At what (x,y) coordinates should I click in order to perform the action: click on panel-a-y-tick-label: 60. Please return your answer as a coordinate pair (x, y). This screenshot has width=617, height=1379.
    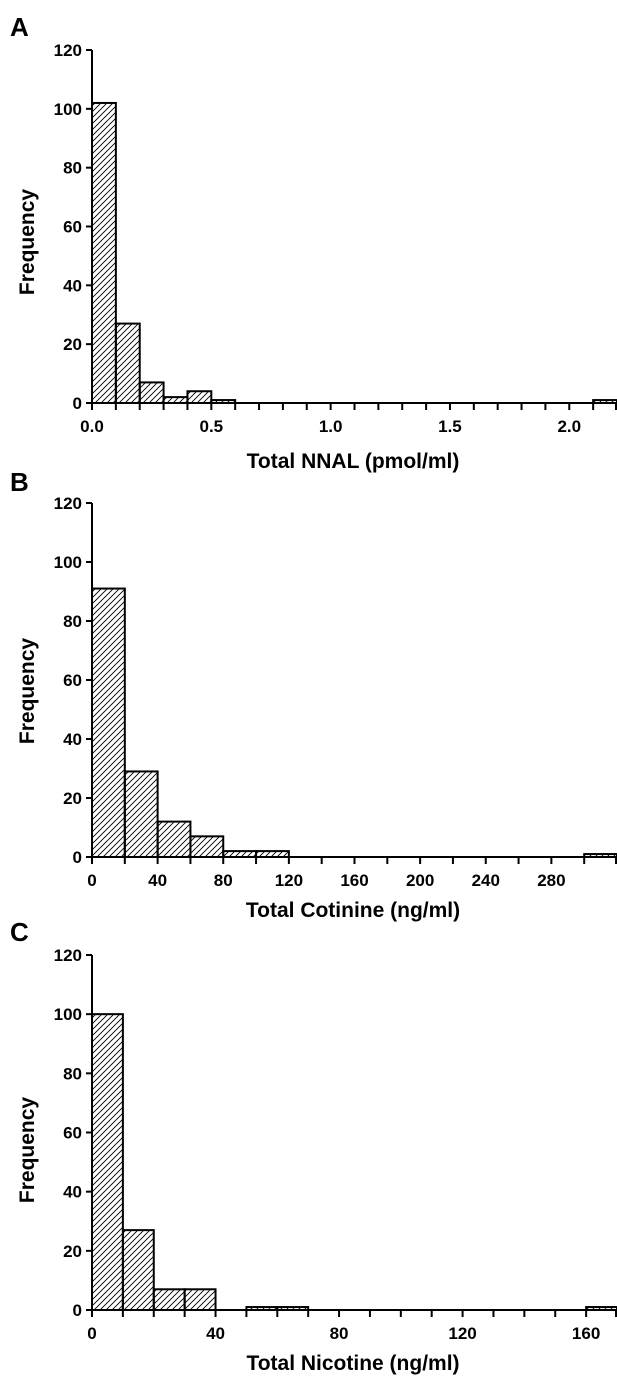
    Looking at the image, I should click on (72, 227).